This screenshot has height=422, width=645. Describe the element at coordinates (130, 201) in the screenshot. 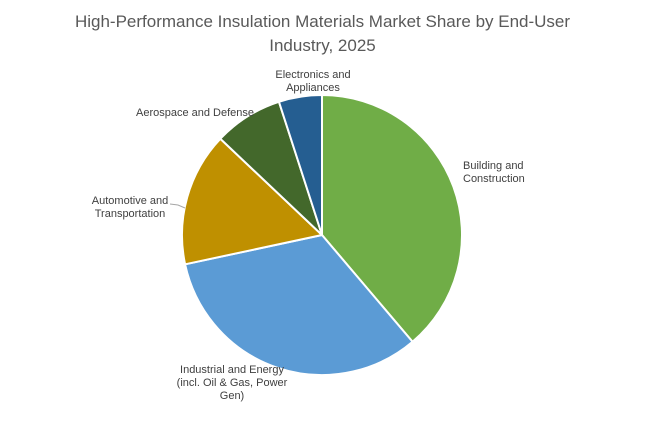

I see `slice-label-3-line-1: Automotive and` at that location.